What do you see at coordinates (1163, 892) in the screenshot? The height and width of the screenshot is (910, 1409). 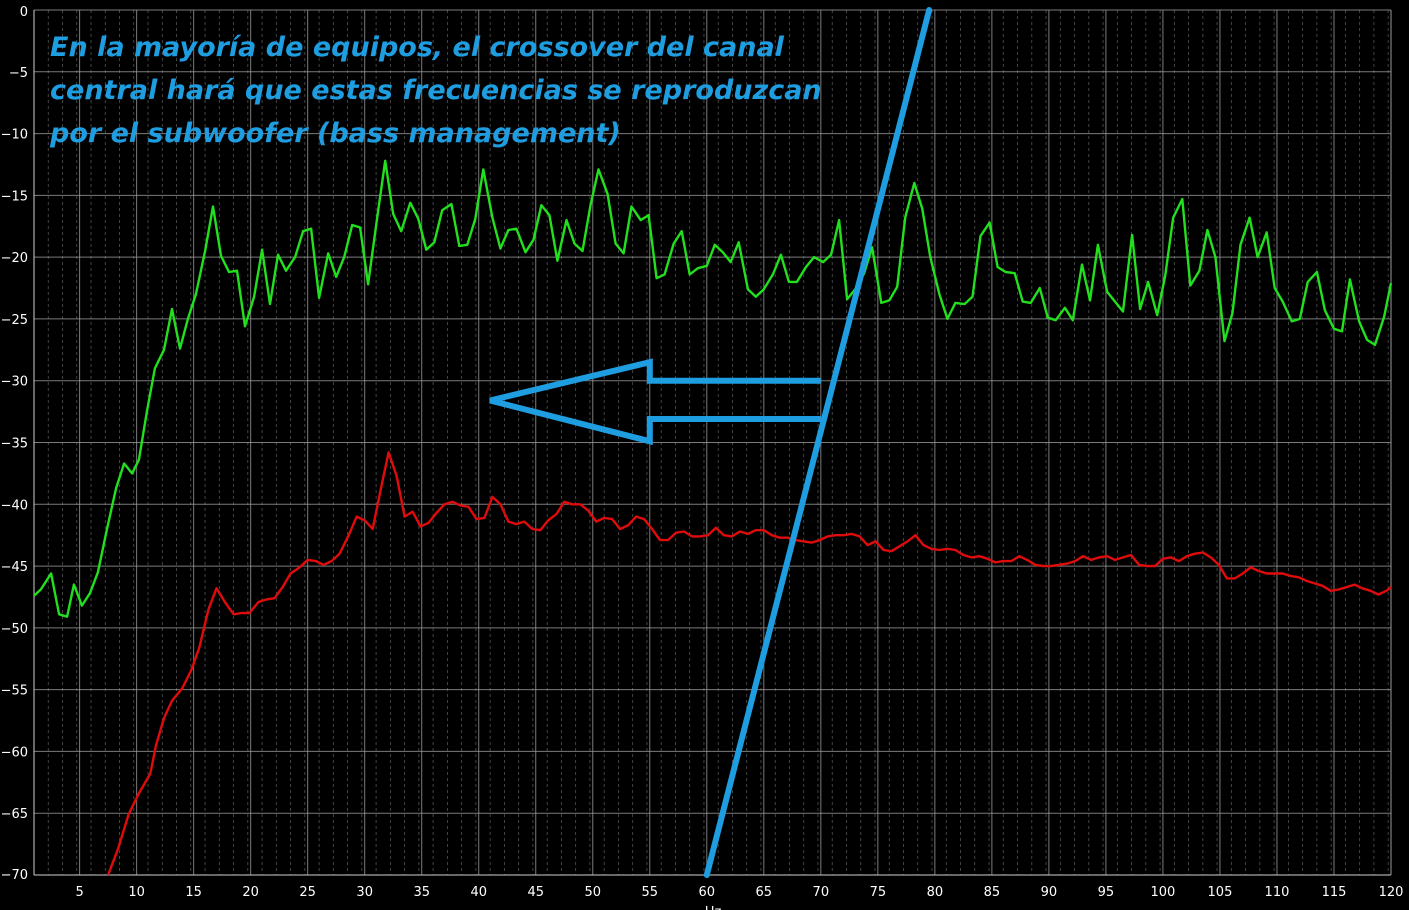 I see `x-tick-label: 100` at bounding box center [1163, 892].